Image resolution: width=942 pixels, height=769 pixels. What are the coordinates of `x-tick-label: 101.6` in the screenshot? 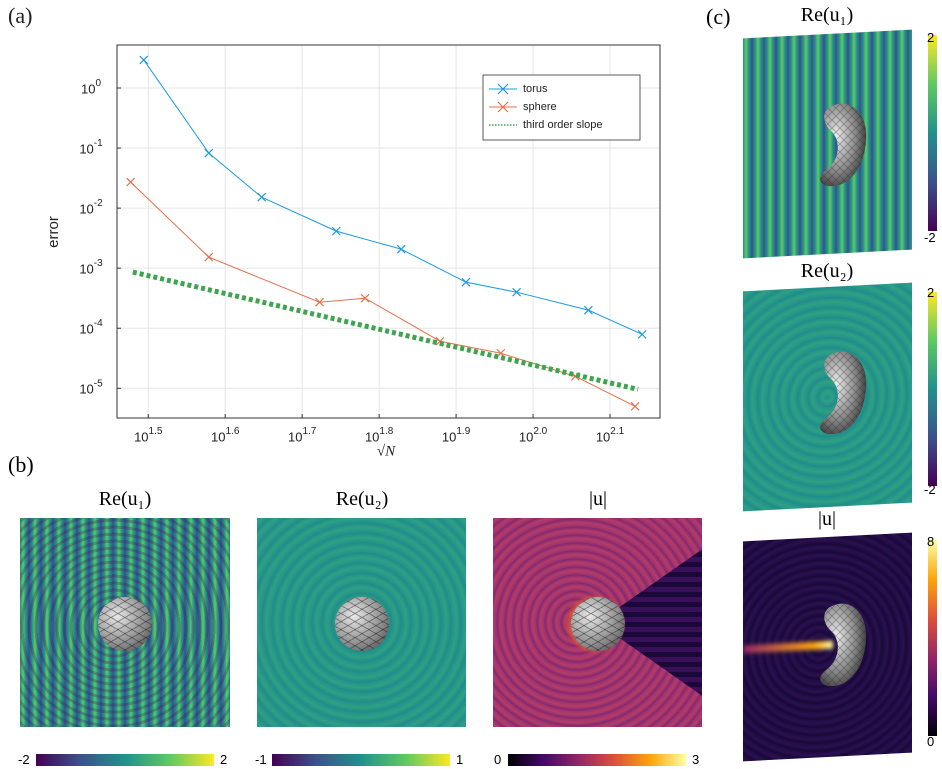 It's located at (225, 435).